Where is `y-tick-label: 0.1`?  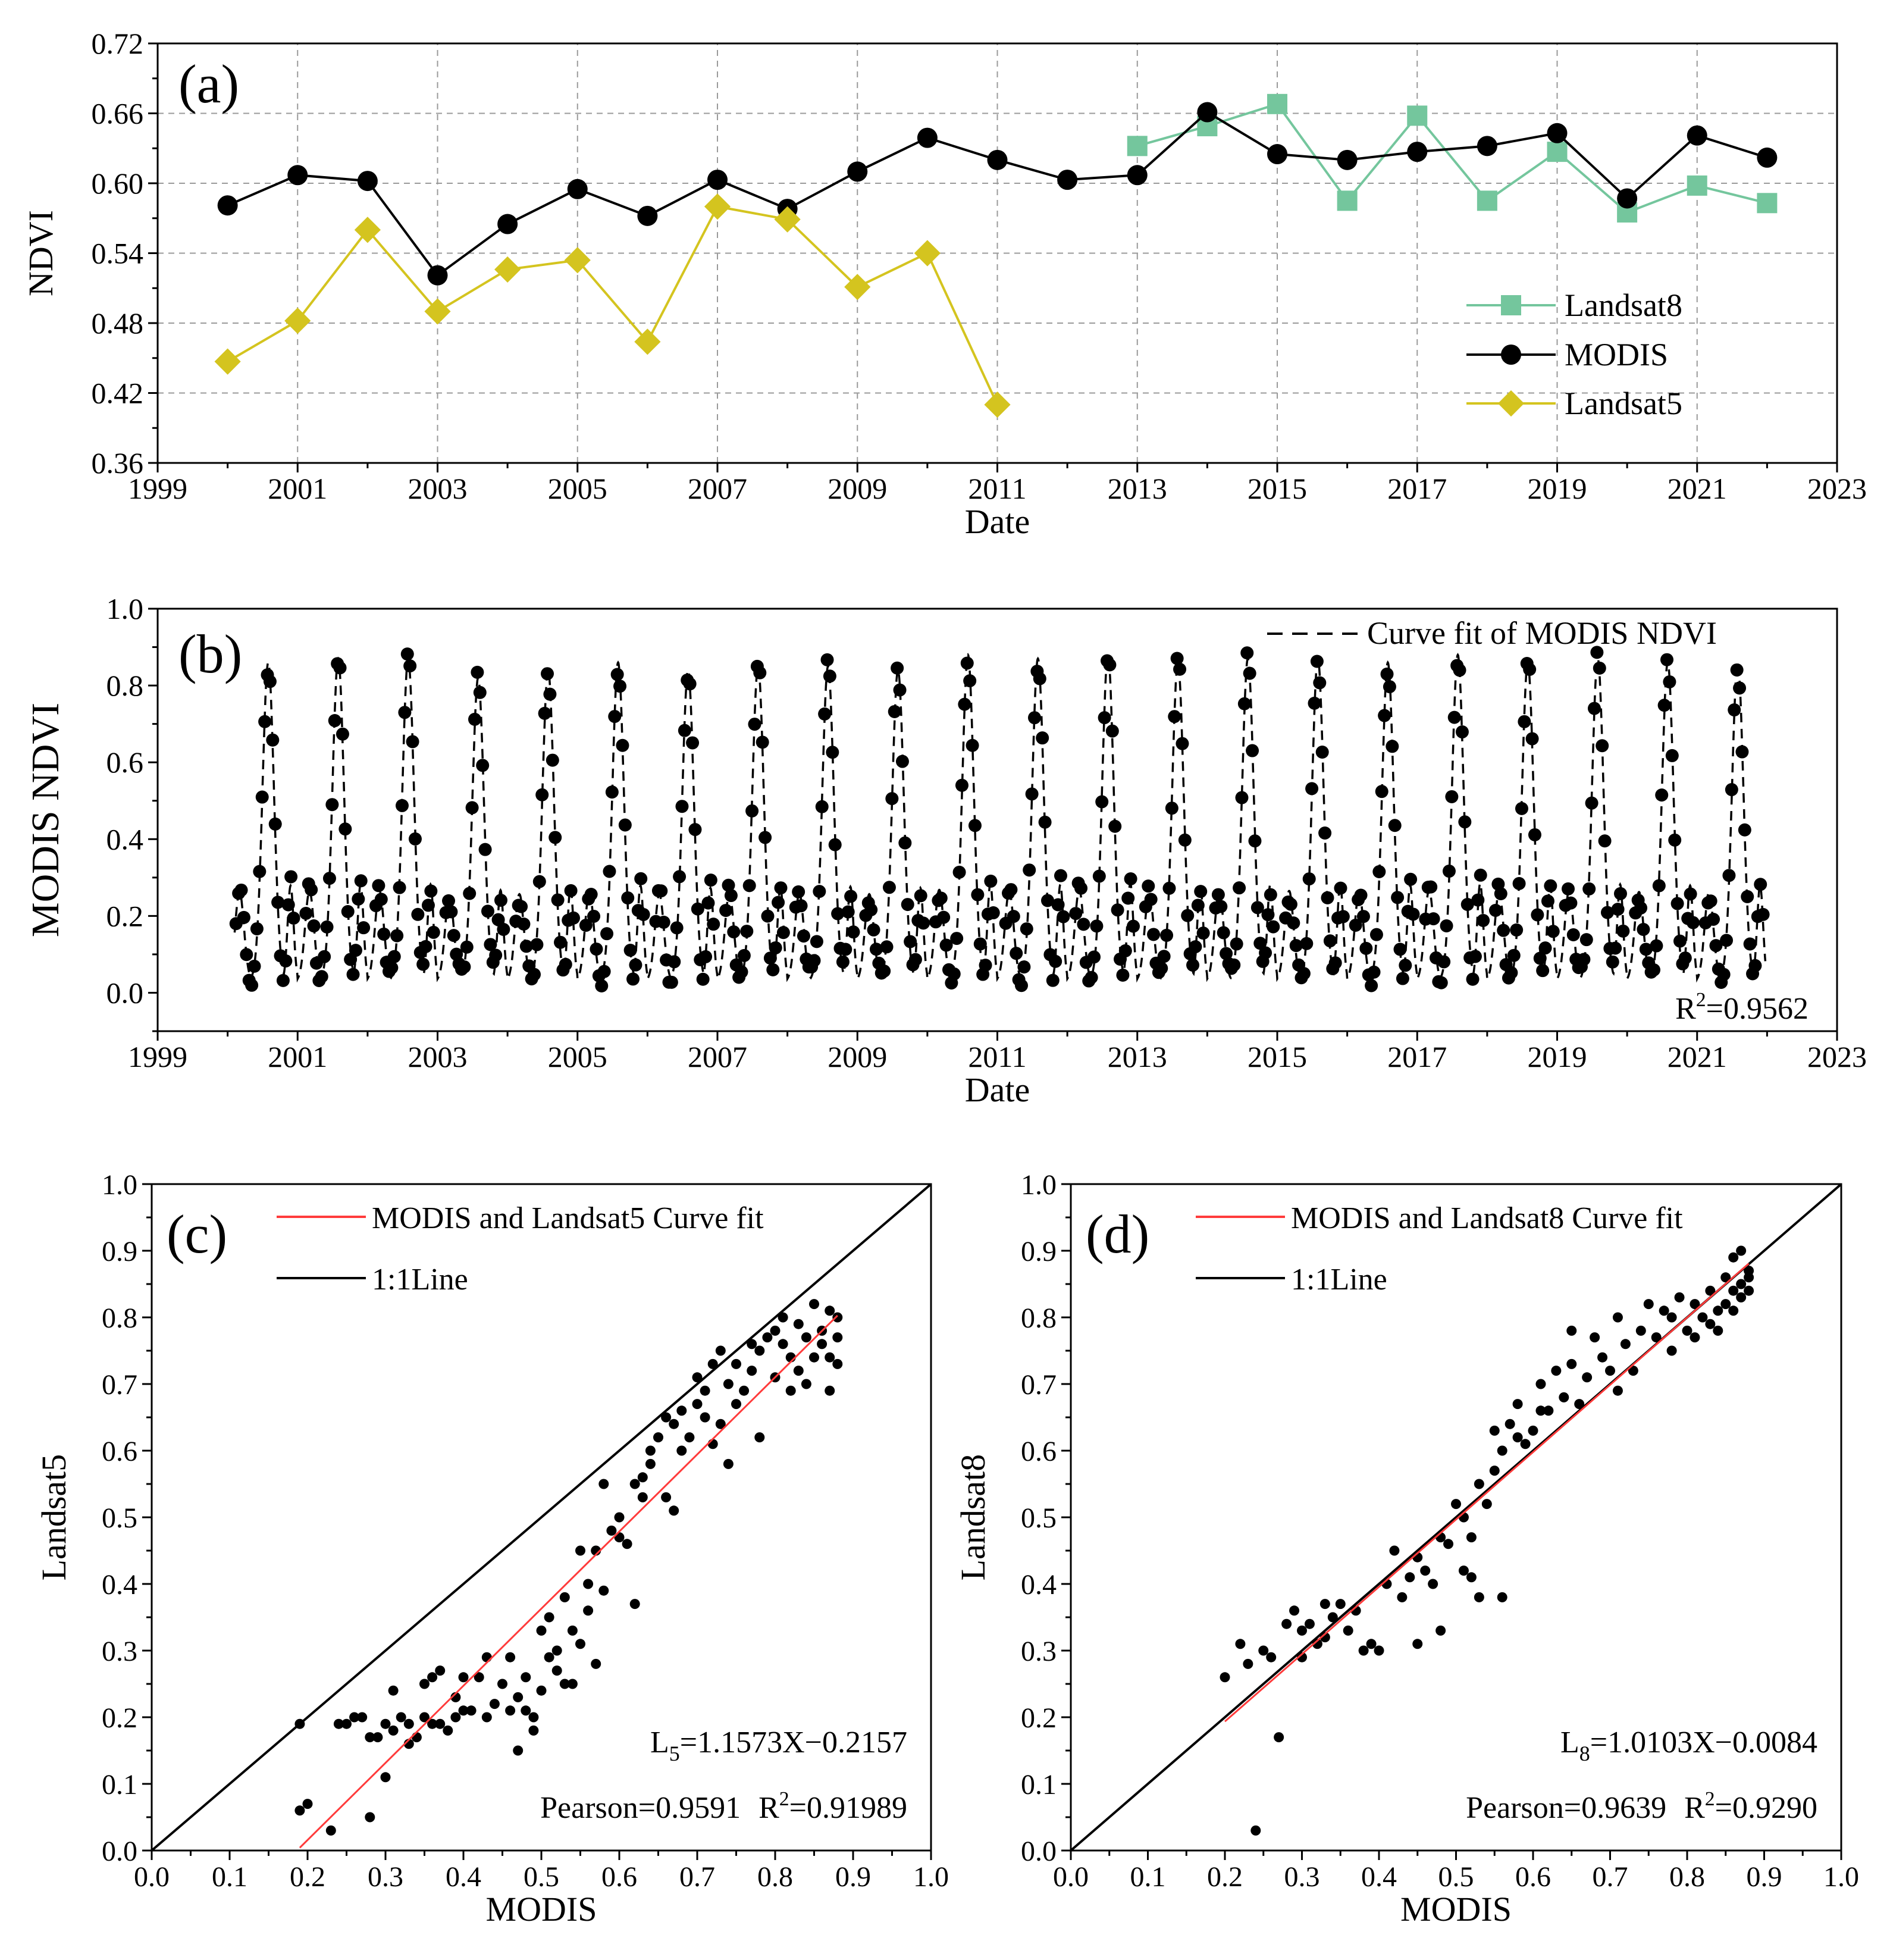
y-tick-label: 0.1 is located at coordinates (1039, 1785).